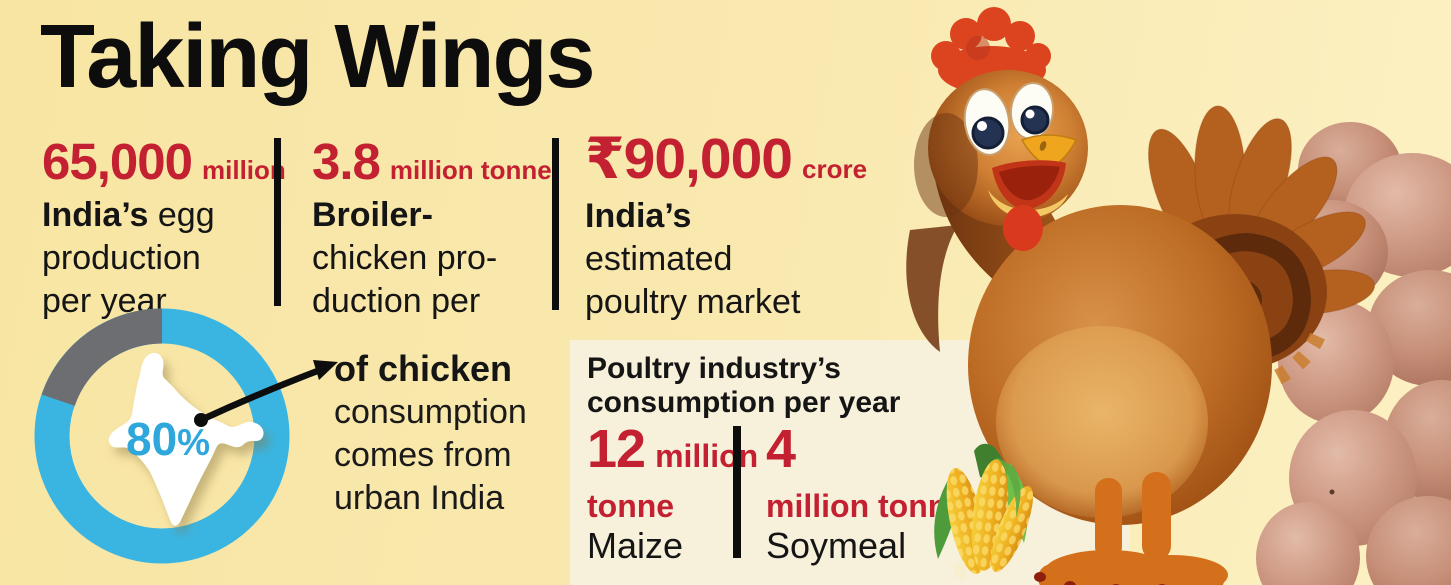 The image size is (1451, 585). I want to click on chicken-comb, so click(991, 50).